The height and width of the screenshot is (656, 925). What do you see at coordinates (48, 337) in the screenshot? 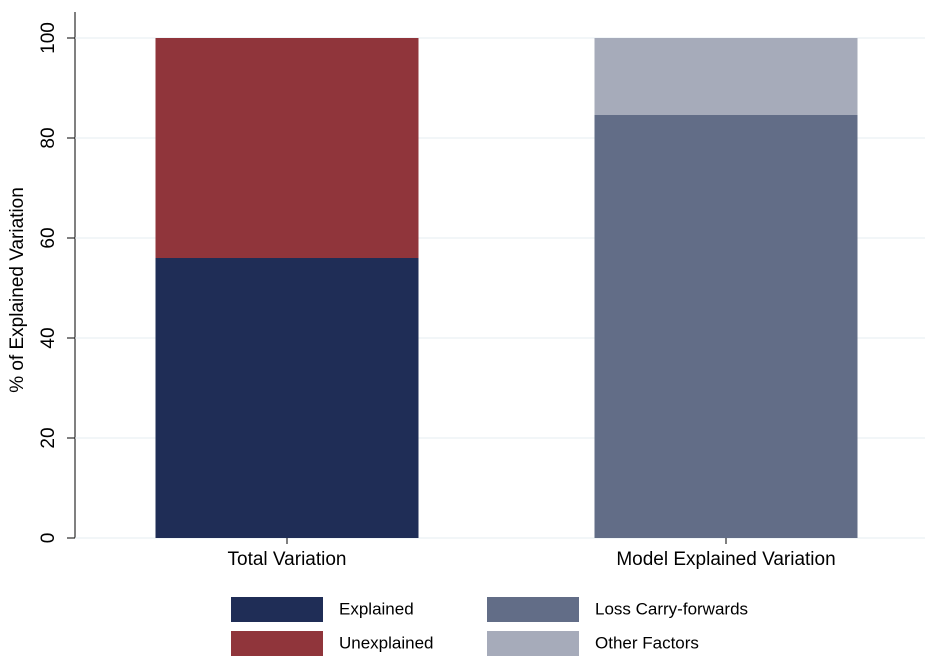
I see `y-tick-label: 40` at bounding box center [48, 337].